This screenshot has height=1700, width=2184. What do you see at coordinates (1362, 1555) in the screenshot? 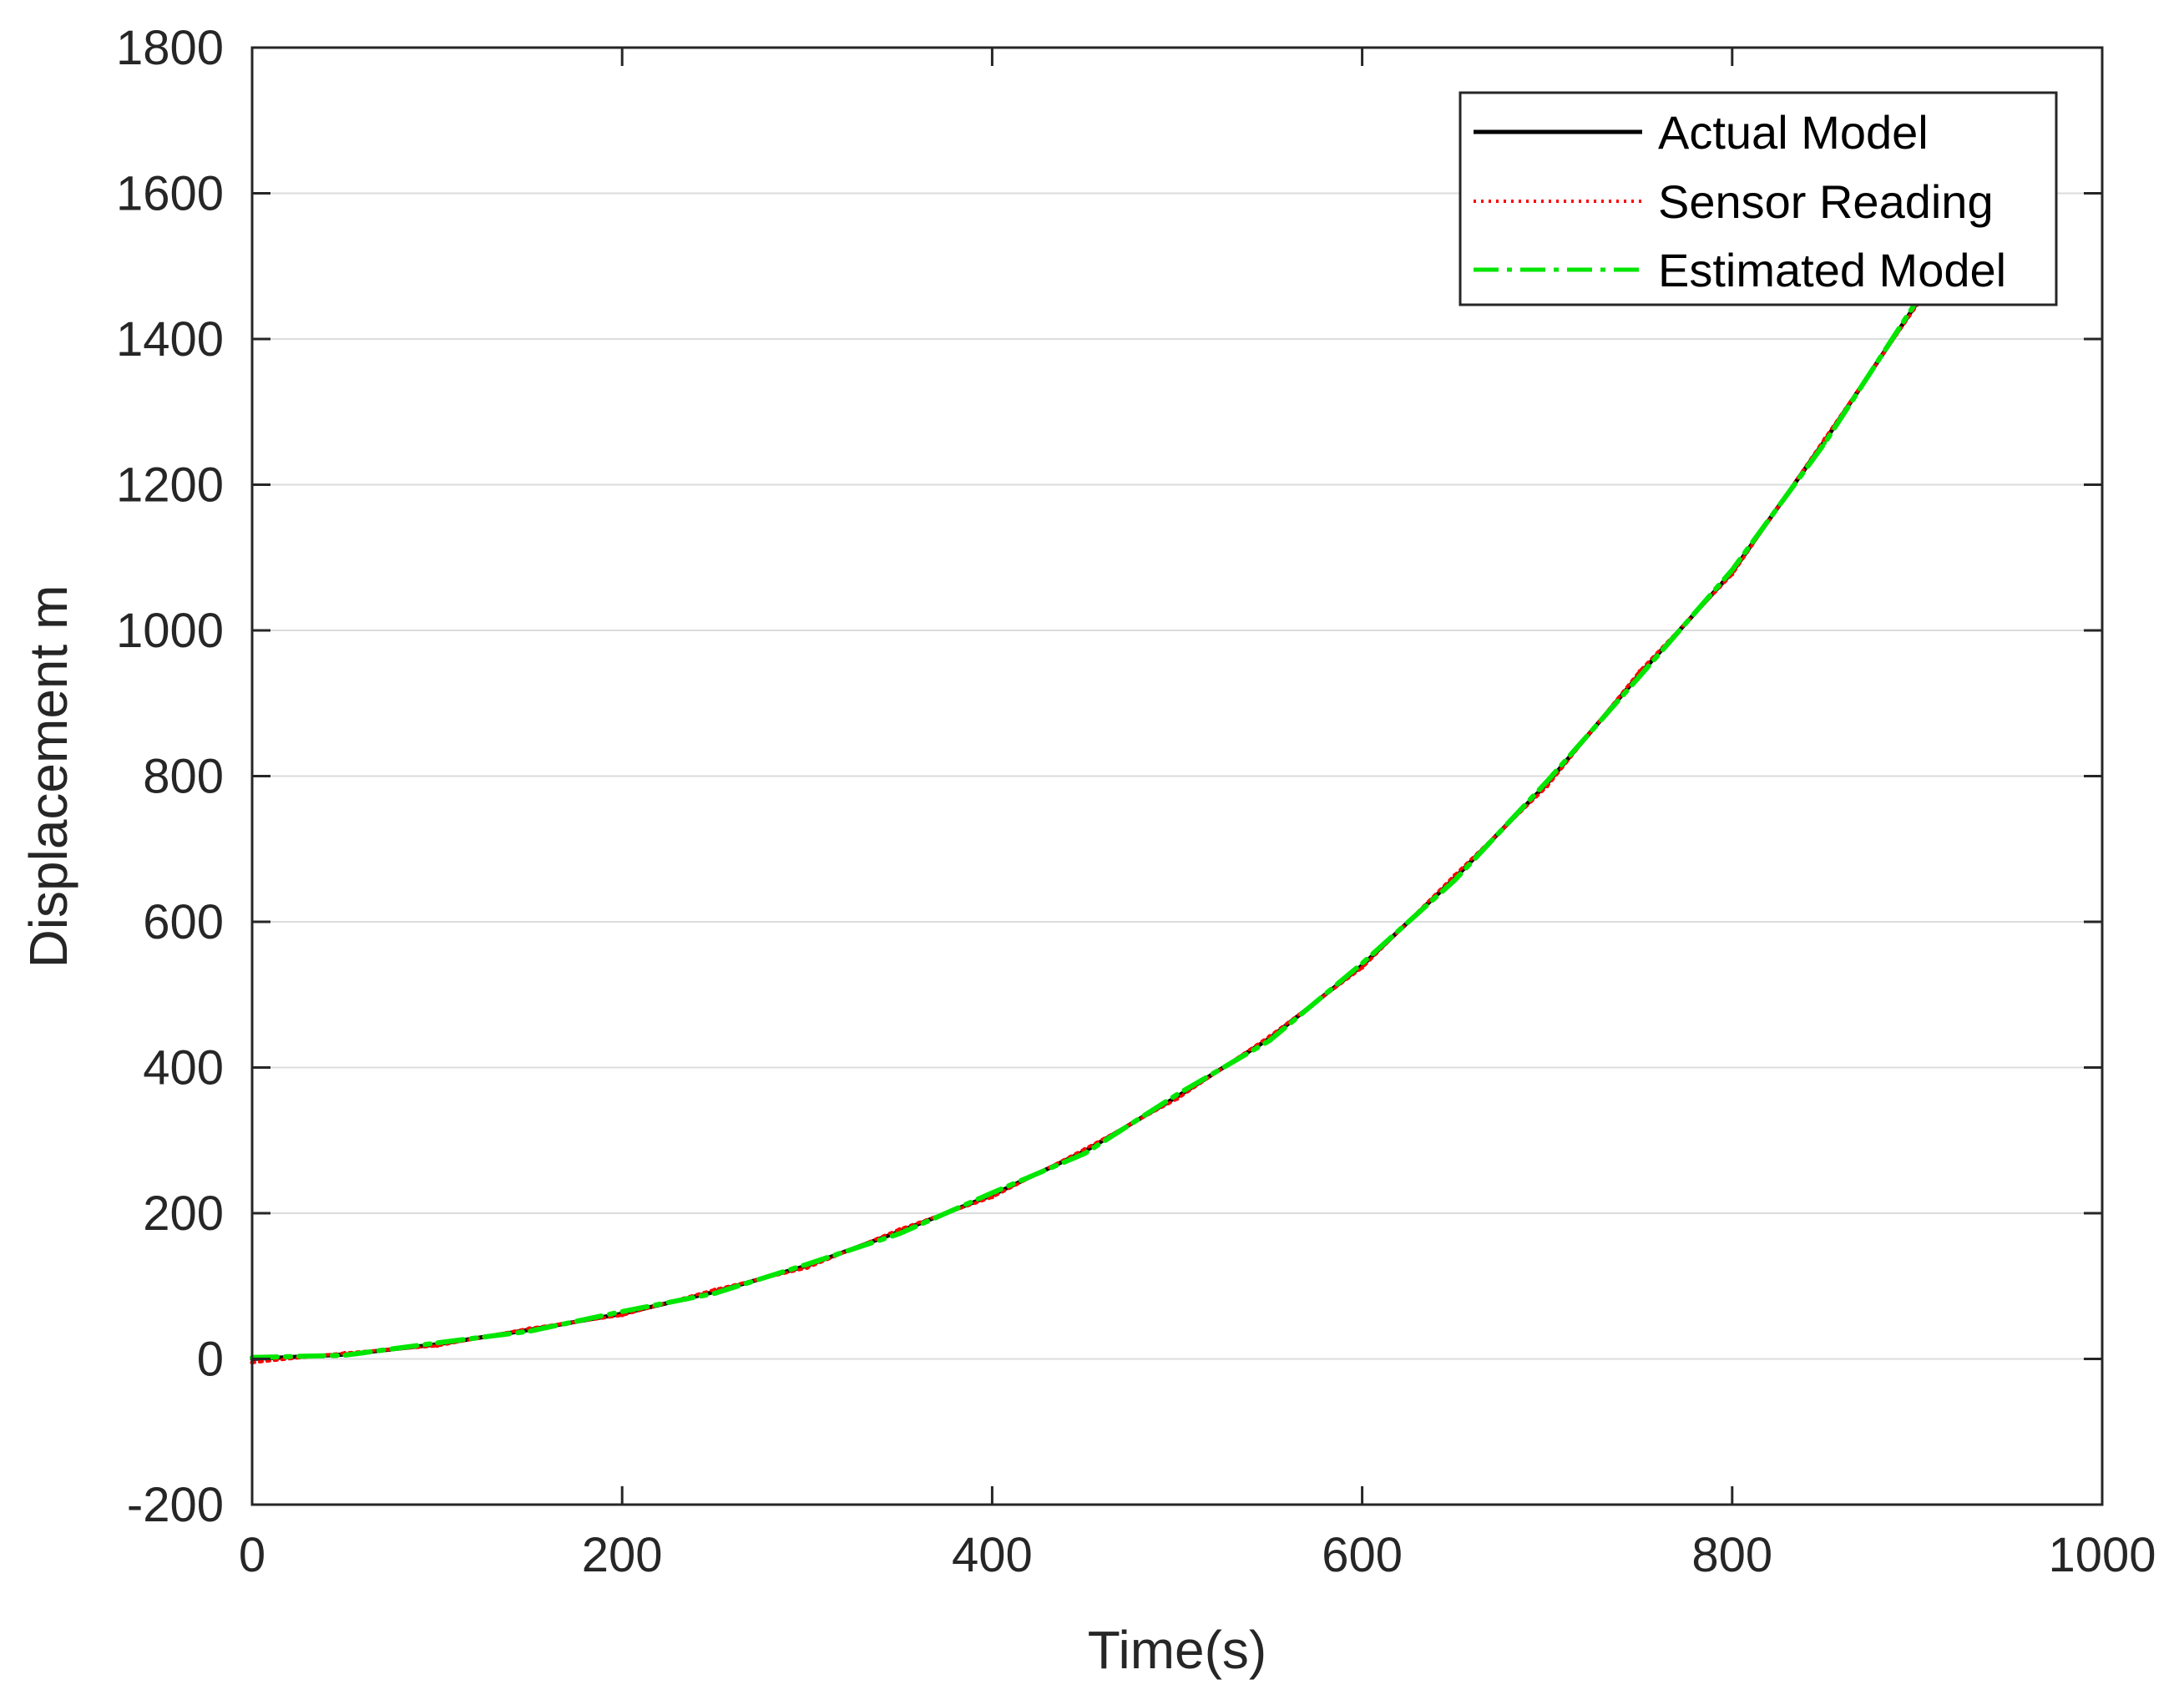
I see `x-tick-label: 600` at bounding box center [1362, 1555].